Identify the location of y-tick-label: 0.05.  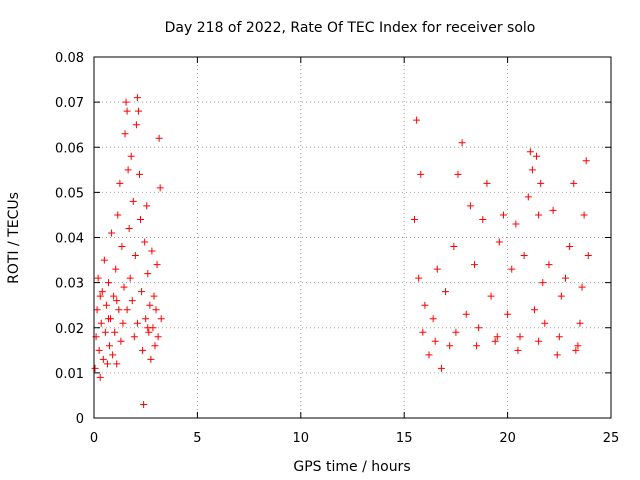
(69, 193).